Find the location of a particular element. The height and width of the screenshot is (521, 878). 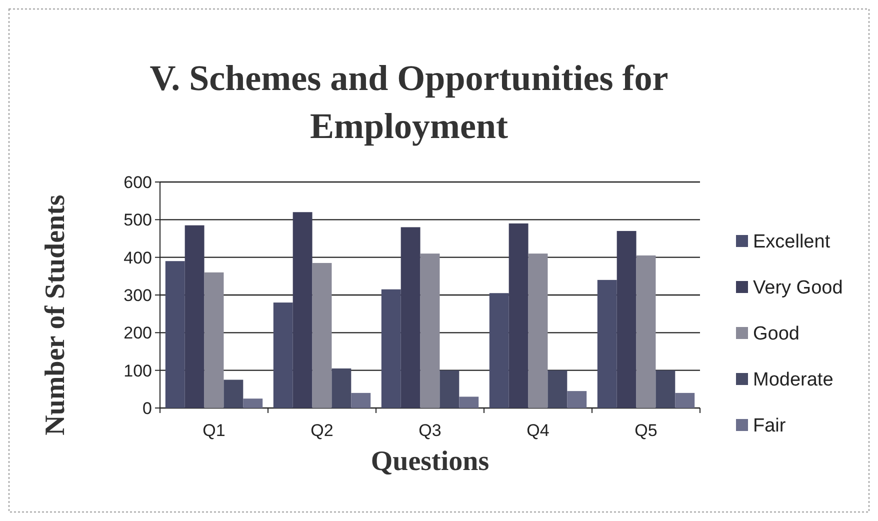

legend-label: Very Good is located at coordinates (798, 288).